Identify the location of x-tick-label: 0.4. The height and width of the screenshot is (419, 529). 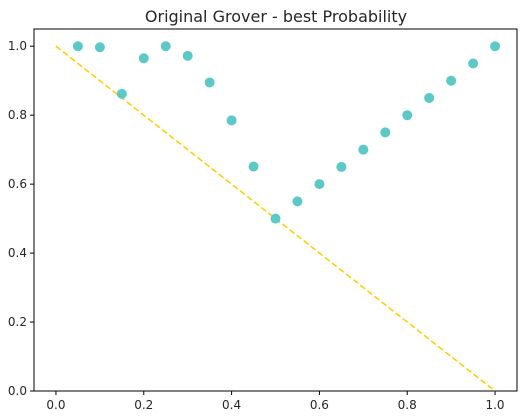
(231, 405).